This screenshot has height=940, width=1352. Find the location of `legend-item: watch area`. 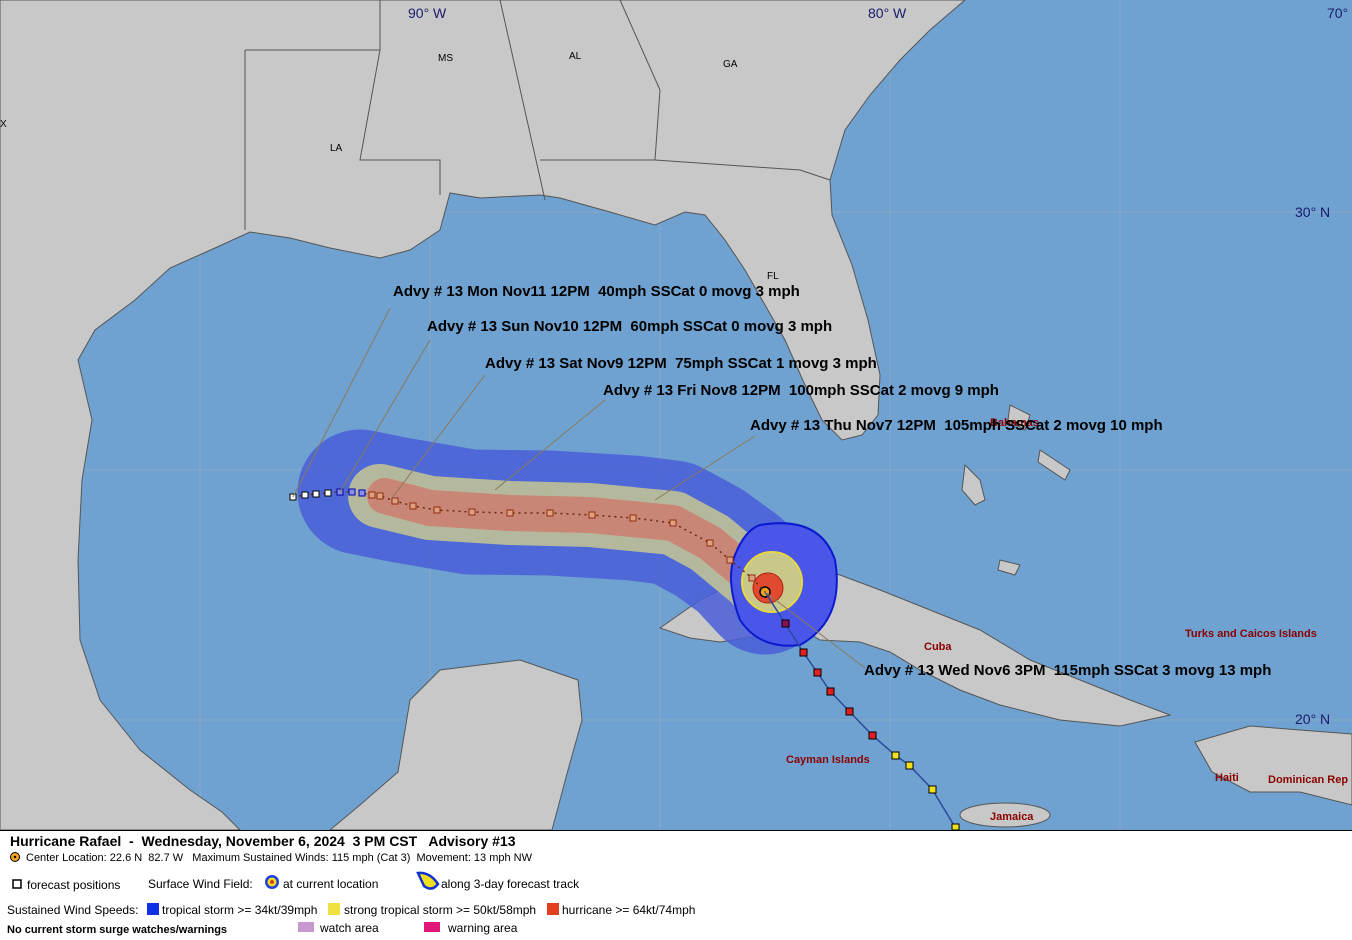

legend-item: watch area is located at coordinates (349, 928).